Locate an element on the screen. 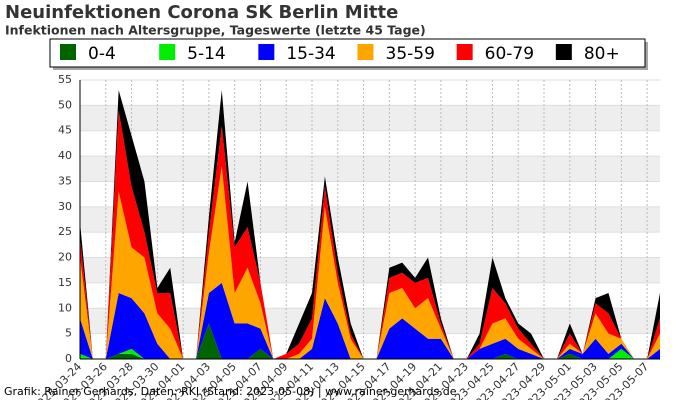  y-tick-label: 10 is located at coordinates (65, 307).